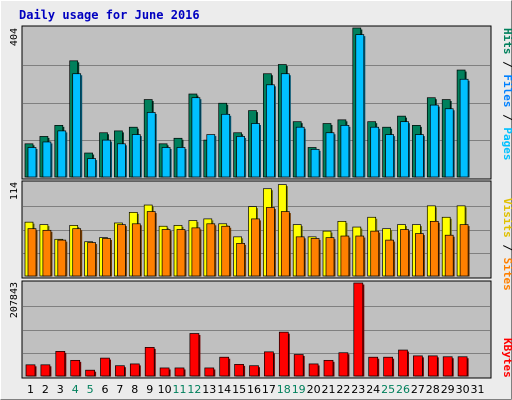 Image resolution: width=512 pixels, height=400 pixels. Describe the element at coordinates (403, 389) in the screenshot. I see `day-label-26: 26` at that location.